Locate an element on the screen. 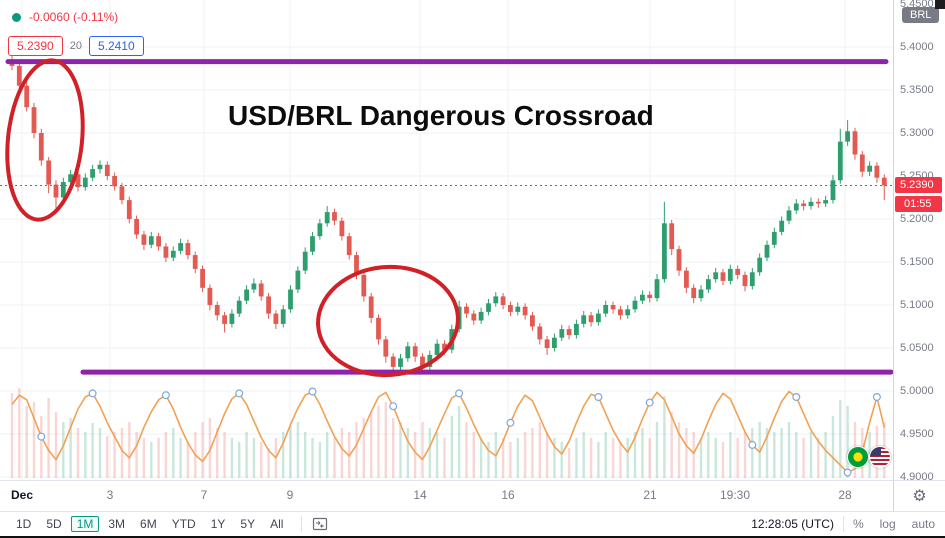 The image size is (945, 538). price-change-text: -0.0060 (-0.11%) is located at coordinates (74, 17).